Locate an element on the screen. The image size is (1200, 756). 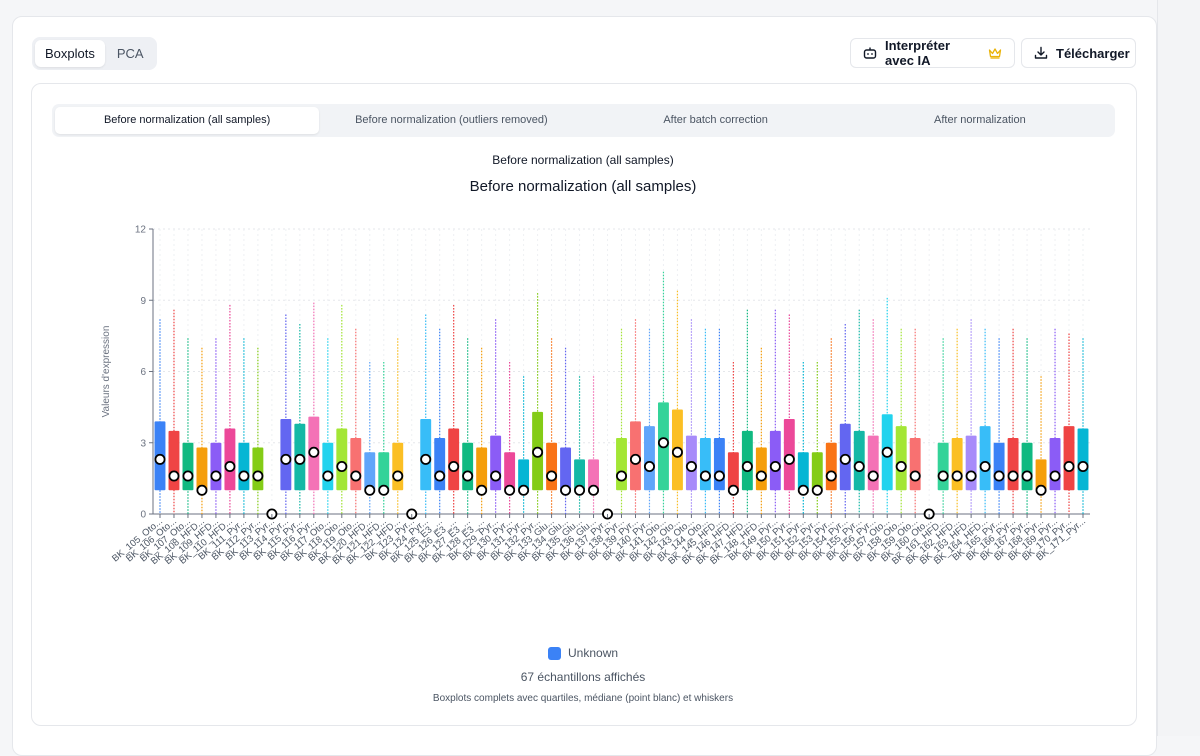
right-side-rail is located at coordinates (1178, 368).